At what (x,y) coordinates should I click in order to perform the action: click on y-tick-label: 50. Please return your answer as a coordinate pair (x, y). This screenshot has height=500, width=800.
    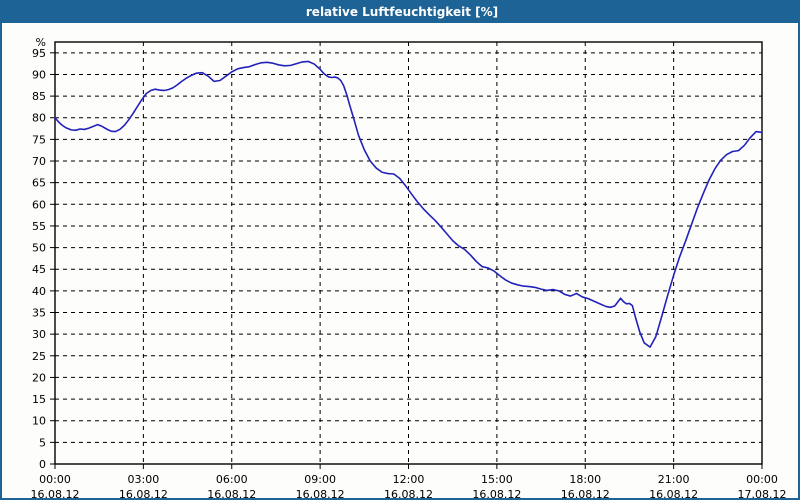
    Looking at the image, I should click on (39, 248).